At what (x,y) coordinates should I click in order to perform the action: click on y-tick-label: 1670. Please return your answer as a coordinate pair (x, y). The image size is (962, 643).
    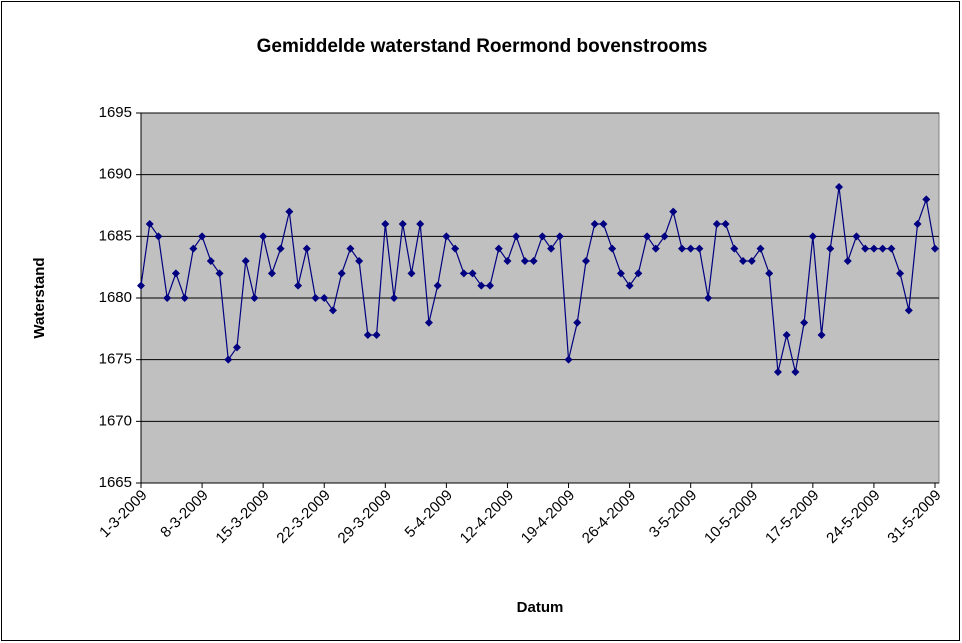
    Looking at the image, I should click on (115, 420).